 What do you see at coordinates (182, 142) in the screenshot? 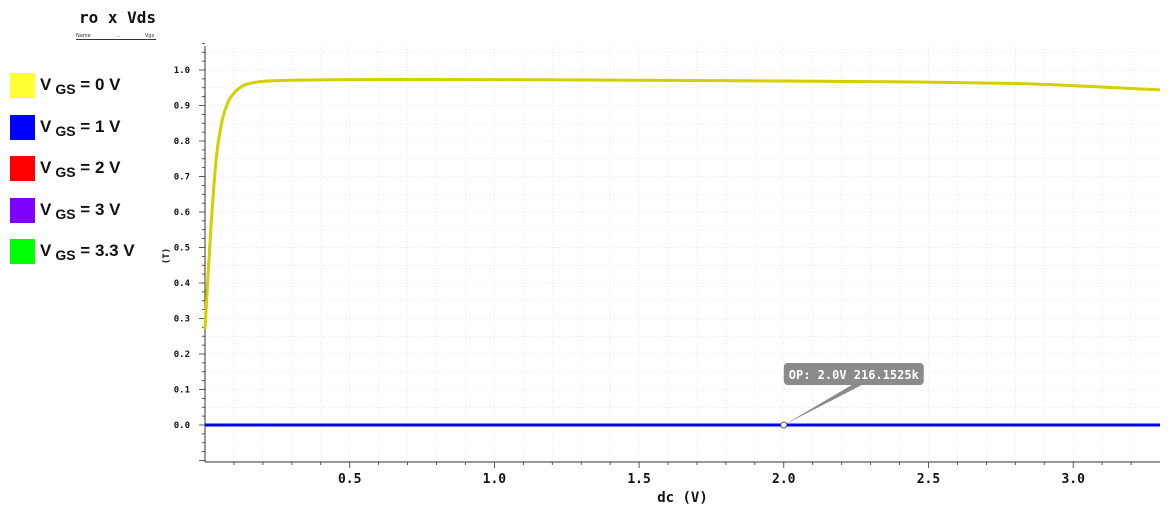
I see `y-tick-label: 0.8` at bounding box center [182, 142].